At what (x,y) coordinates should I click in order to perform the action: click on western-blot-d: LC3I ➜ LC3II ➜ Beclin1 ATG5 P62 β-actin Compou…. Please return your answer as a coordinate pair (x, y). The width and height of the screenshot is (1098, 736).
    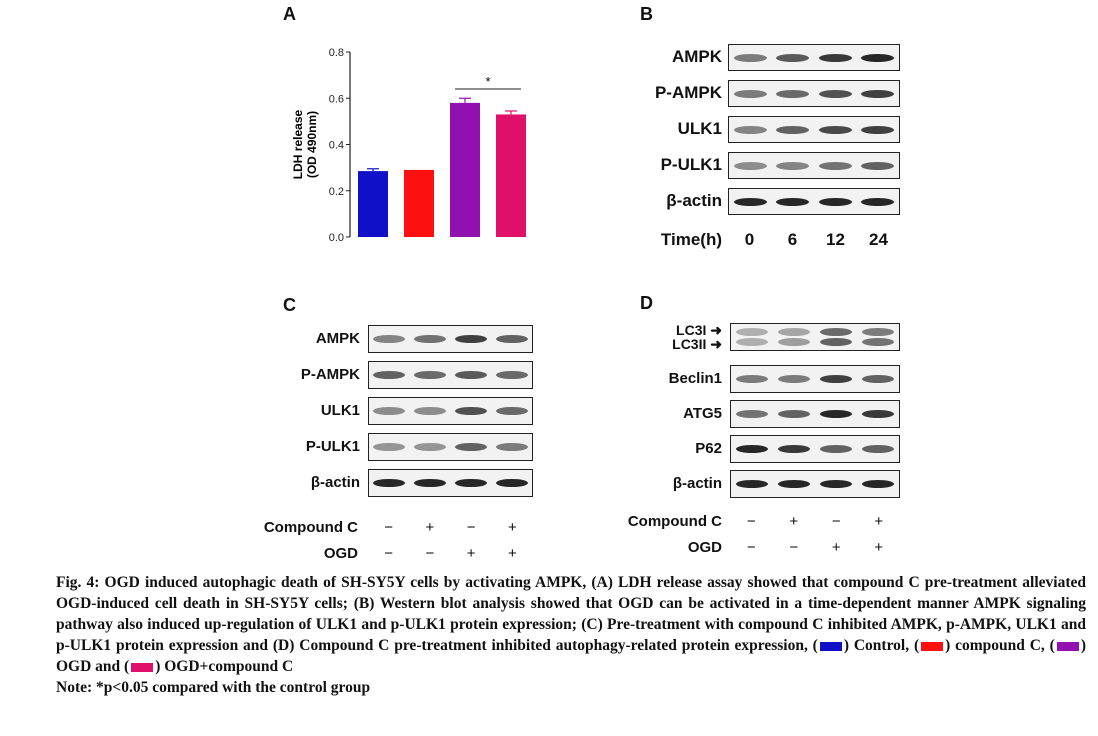
    Looking at the image, I should click on (760, 443).